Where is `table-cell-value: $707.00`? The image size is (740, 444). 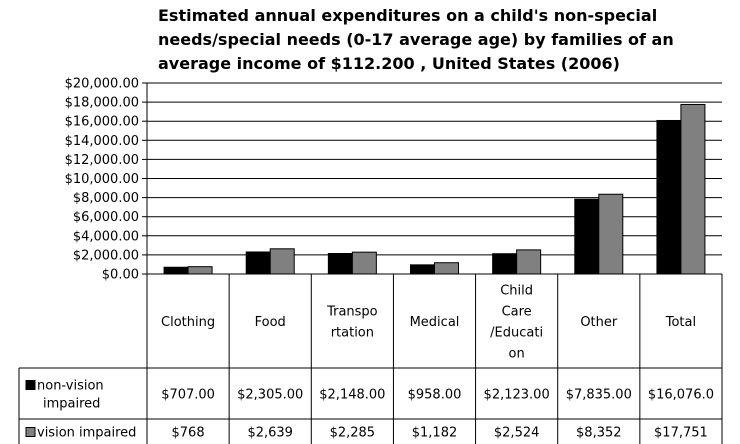
table-cell-value: $707.00 is located at coordinates (188, 395).